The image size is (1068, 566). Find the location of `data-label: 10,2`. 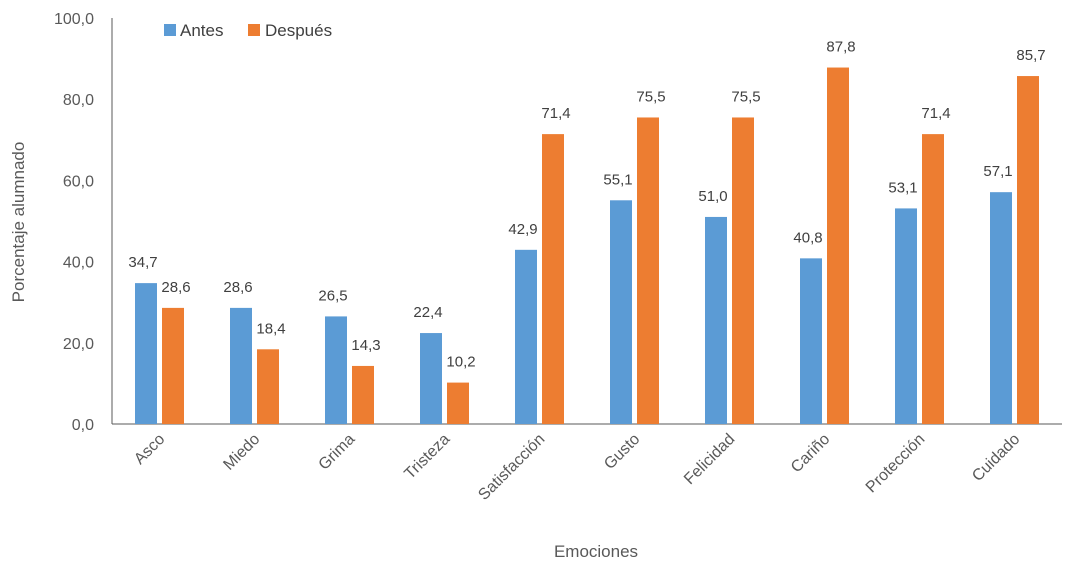

data-label: 10,2 is located at coordinates (460, 362).